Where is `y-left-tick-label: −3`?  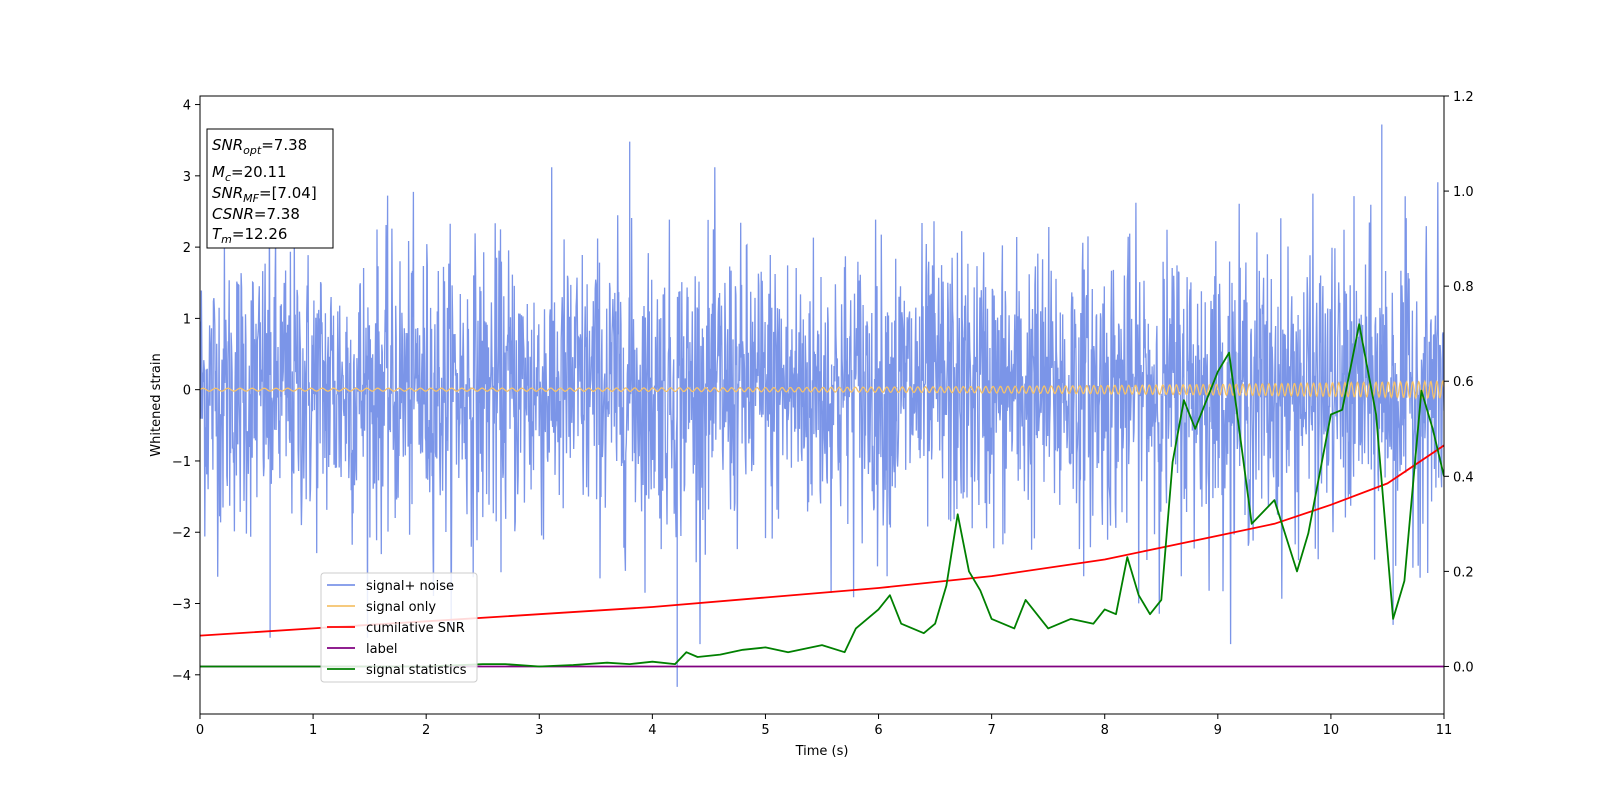 y-left-tick-label: −3 is located at coordinates (181, 605).